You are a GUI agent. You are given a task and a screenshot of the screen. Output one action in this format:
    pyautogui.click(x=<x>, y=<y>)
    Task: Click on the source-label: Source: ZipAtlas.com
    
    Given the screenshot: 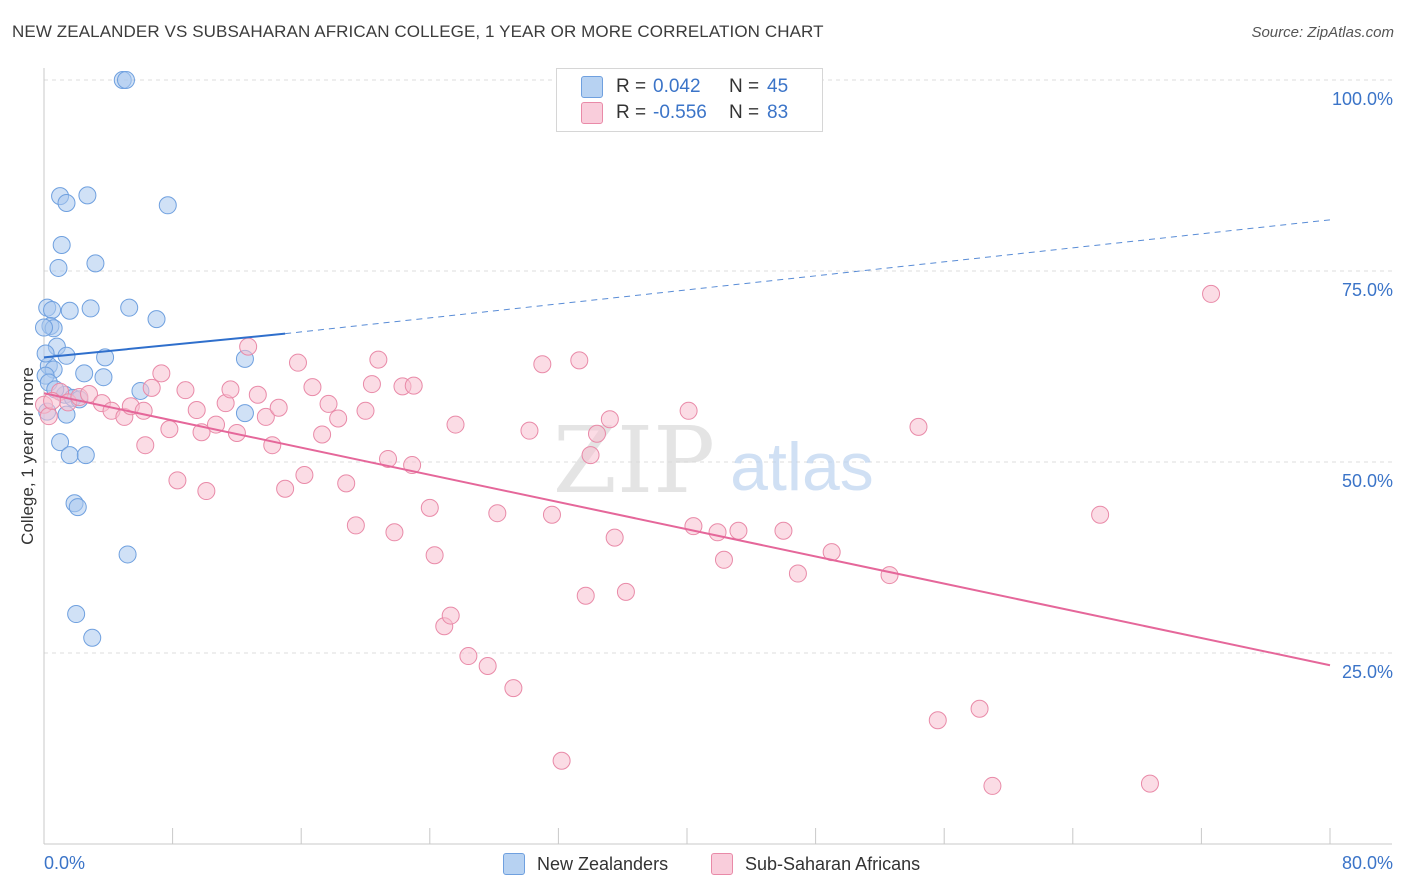 What is the action you would take?
    pyautogui.click(x=1322, y=32)
    